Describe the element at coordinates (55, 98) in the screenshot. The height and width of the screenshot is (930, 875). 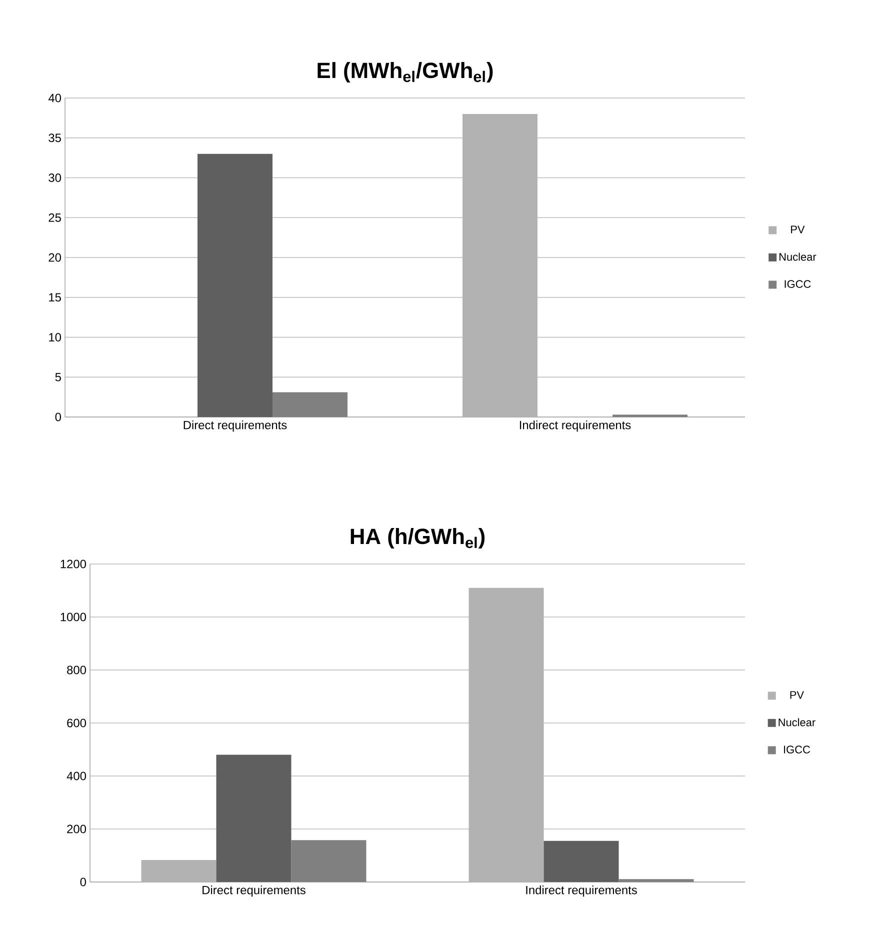
I see `y-tick-label: 40` at that location.